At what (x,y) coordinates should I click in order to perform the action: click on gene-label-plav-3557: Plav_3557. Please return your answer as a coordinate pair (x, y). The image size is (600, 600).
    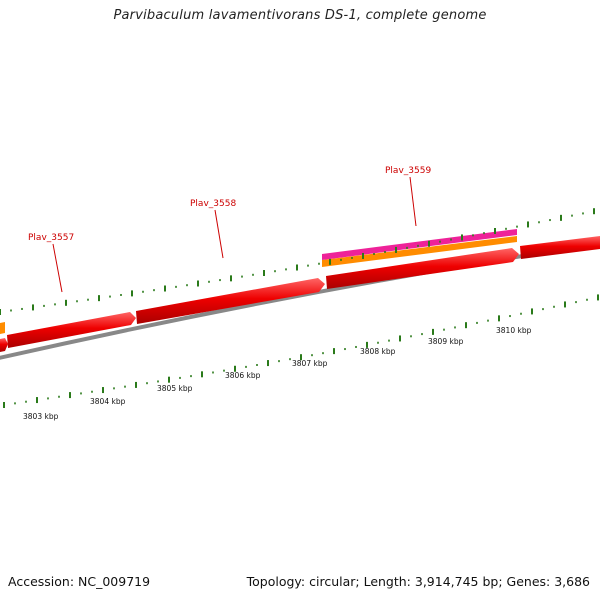
    Looking at the image, I should click on (51, 238).